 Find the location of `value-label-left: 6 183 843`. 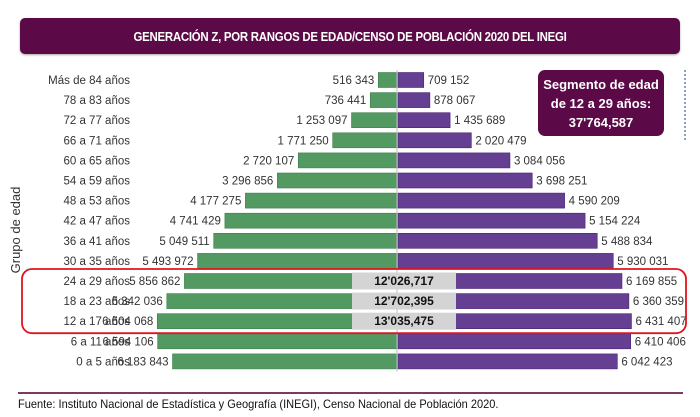

value-label-left: 6 183 843 is located at coordinates (142, 362).